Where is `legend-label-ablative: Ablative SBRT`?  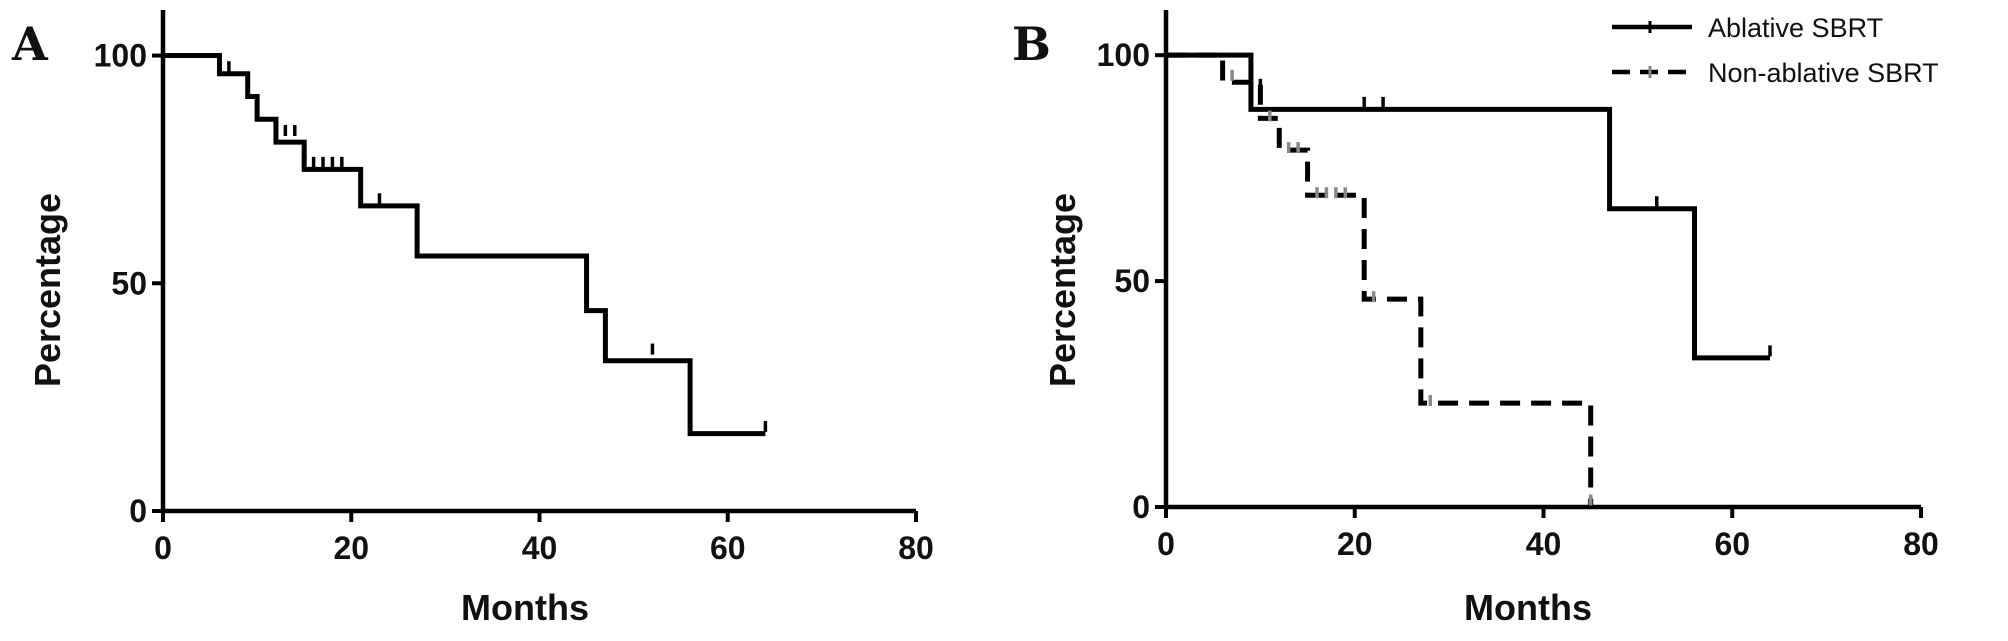 legend-label-ablative: Ablative SBRT is located at coordinates (1795, 28).